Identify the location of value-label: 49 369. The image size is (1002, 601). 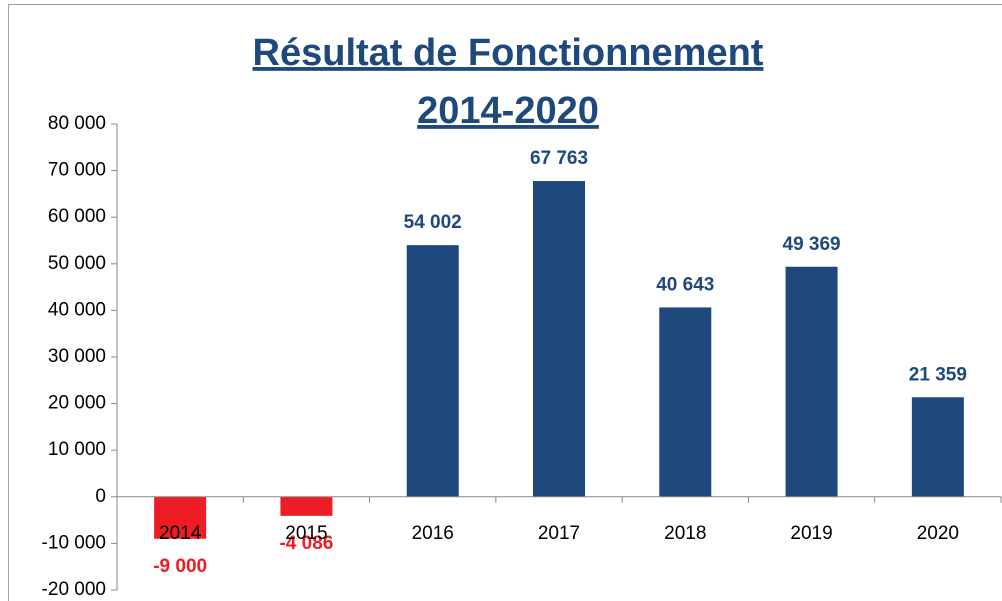
(812, 244).